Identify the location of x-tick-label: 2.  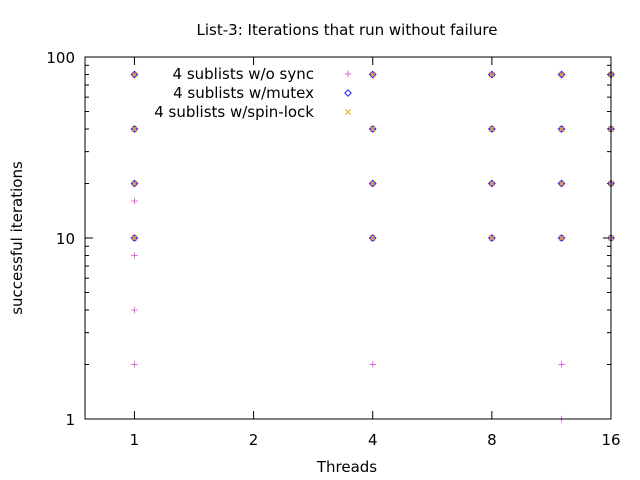
(254, 440).